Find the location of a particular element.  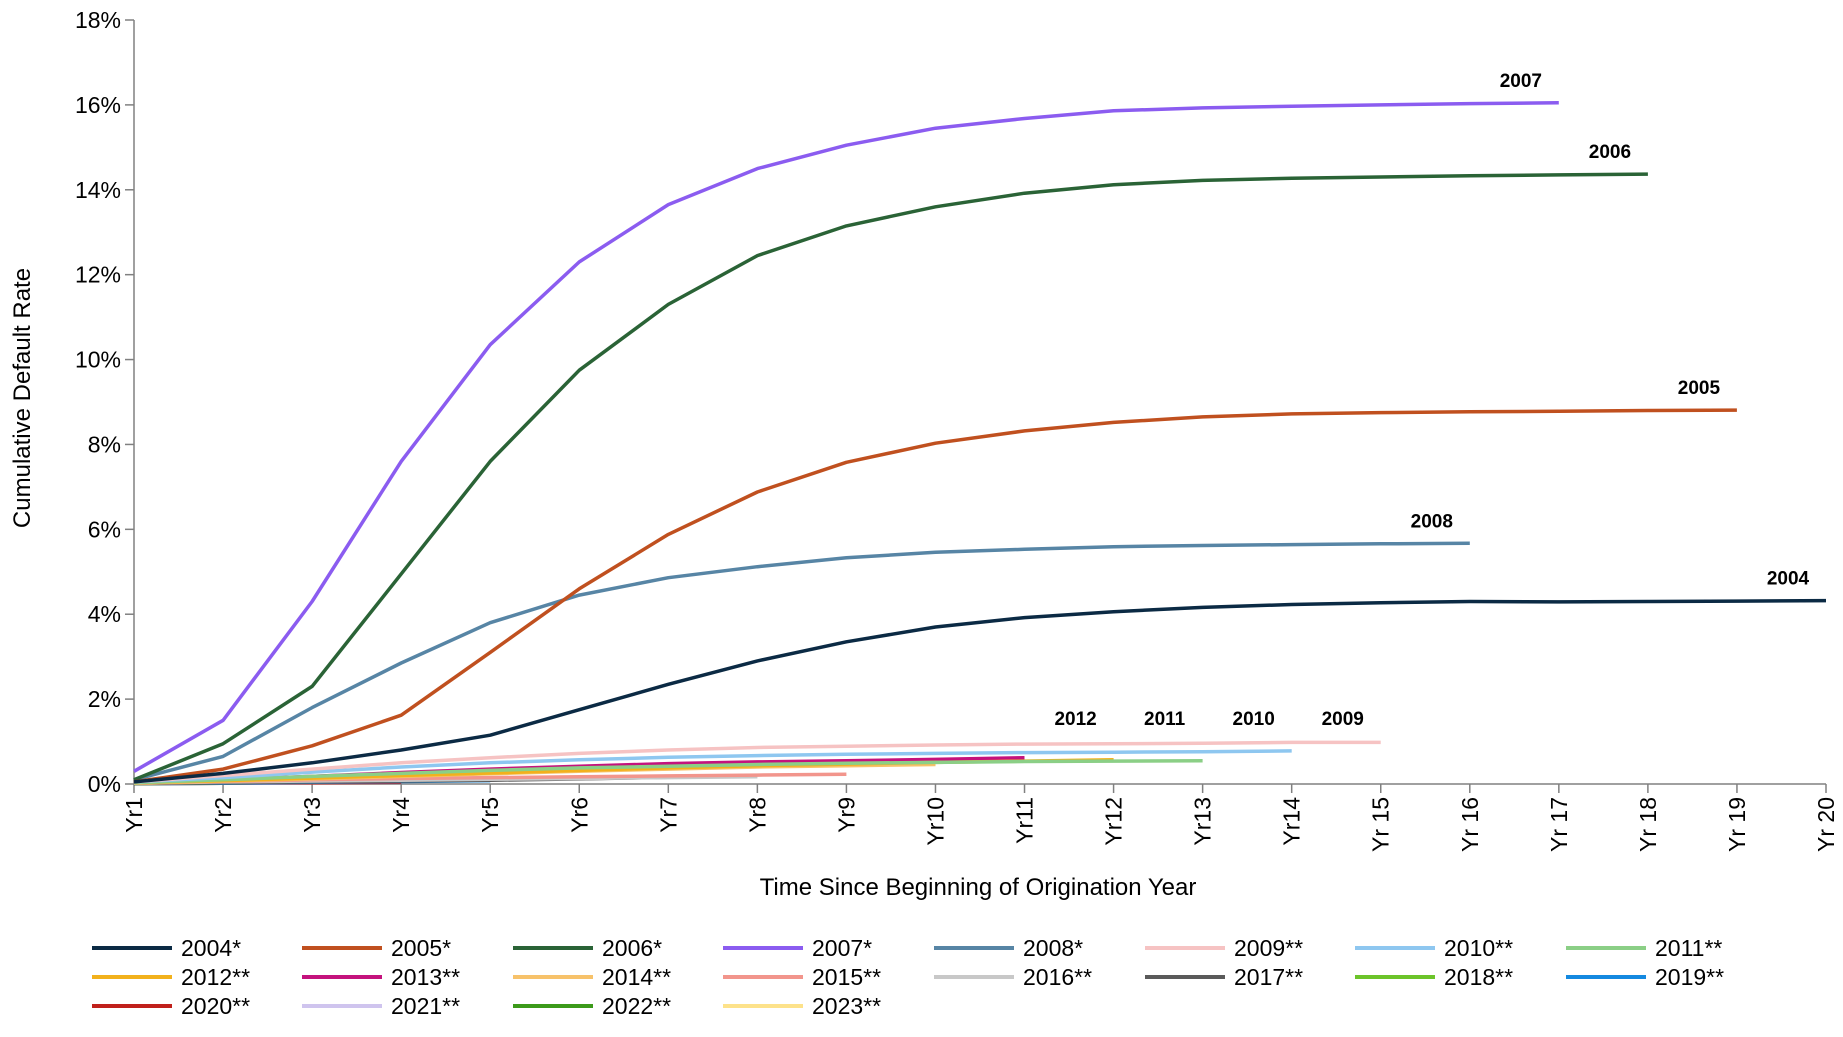

series-end-label: 2006 is located at coordinates (1610, 152).